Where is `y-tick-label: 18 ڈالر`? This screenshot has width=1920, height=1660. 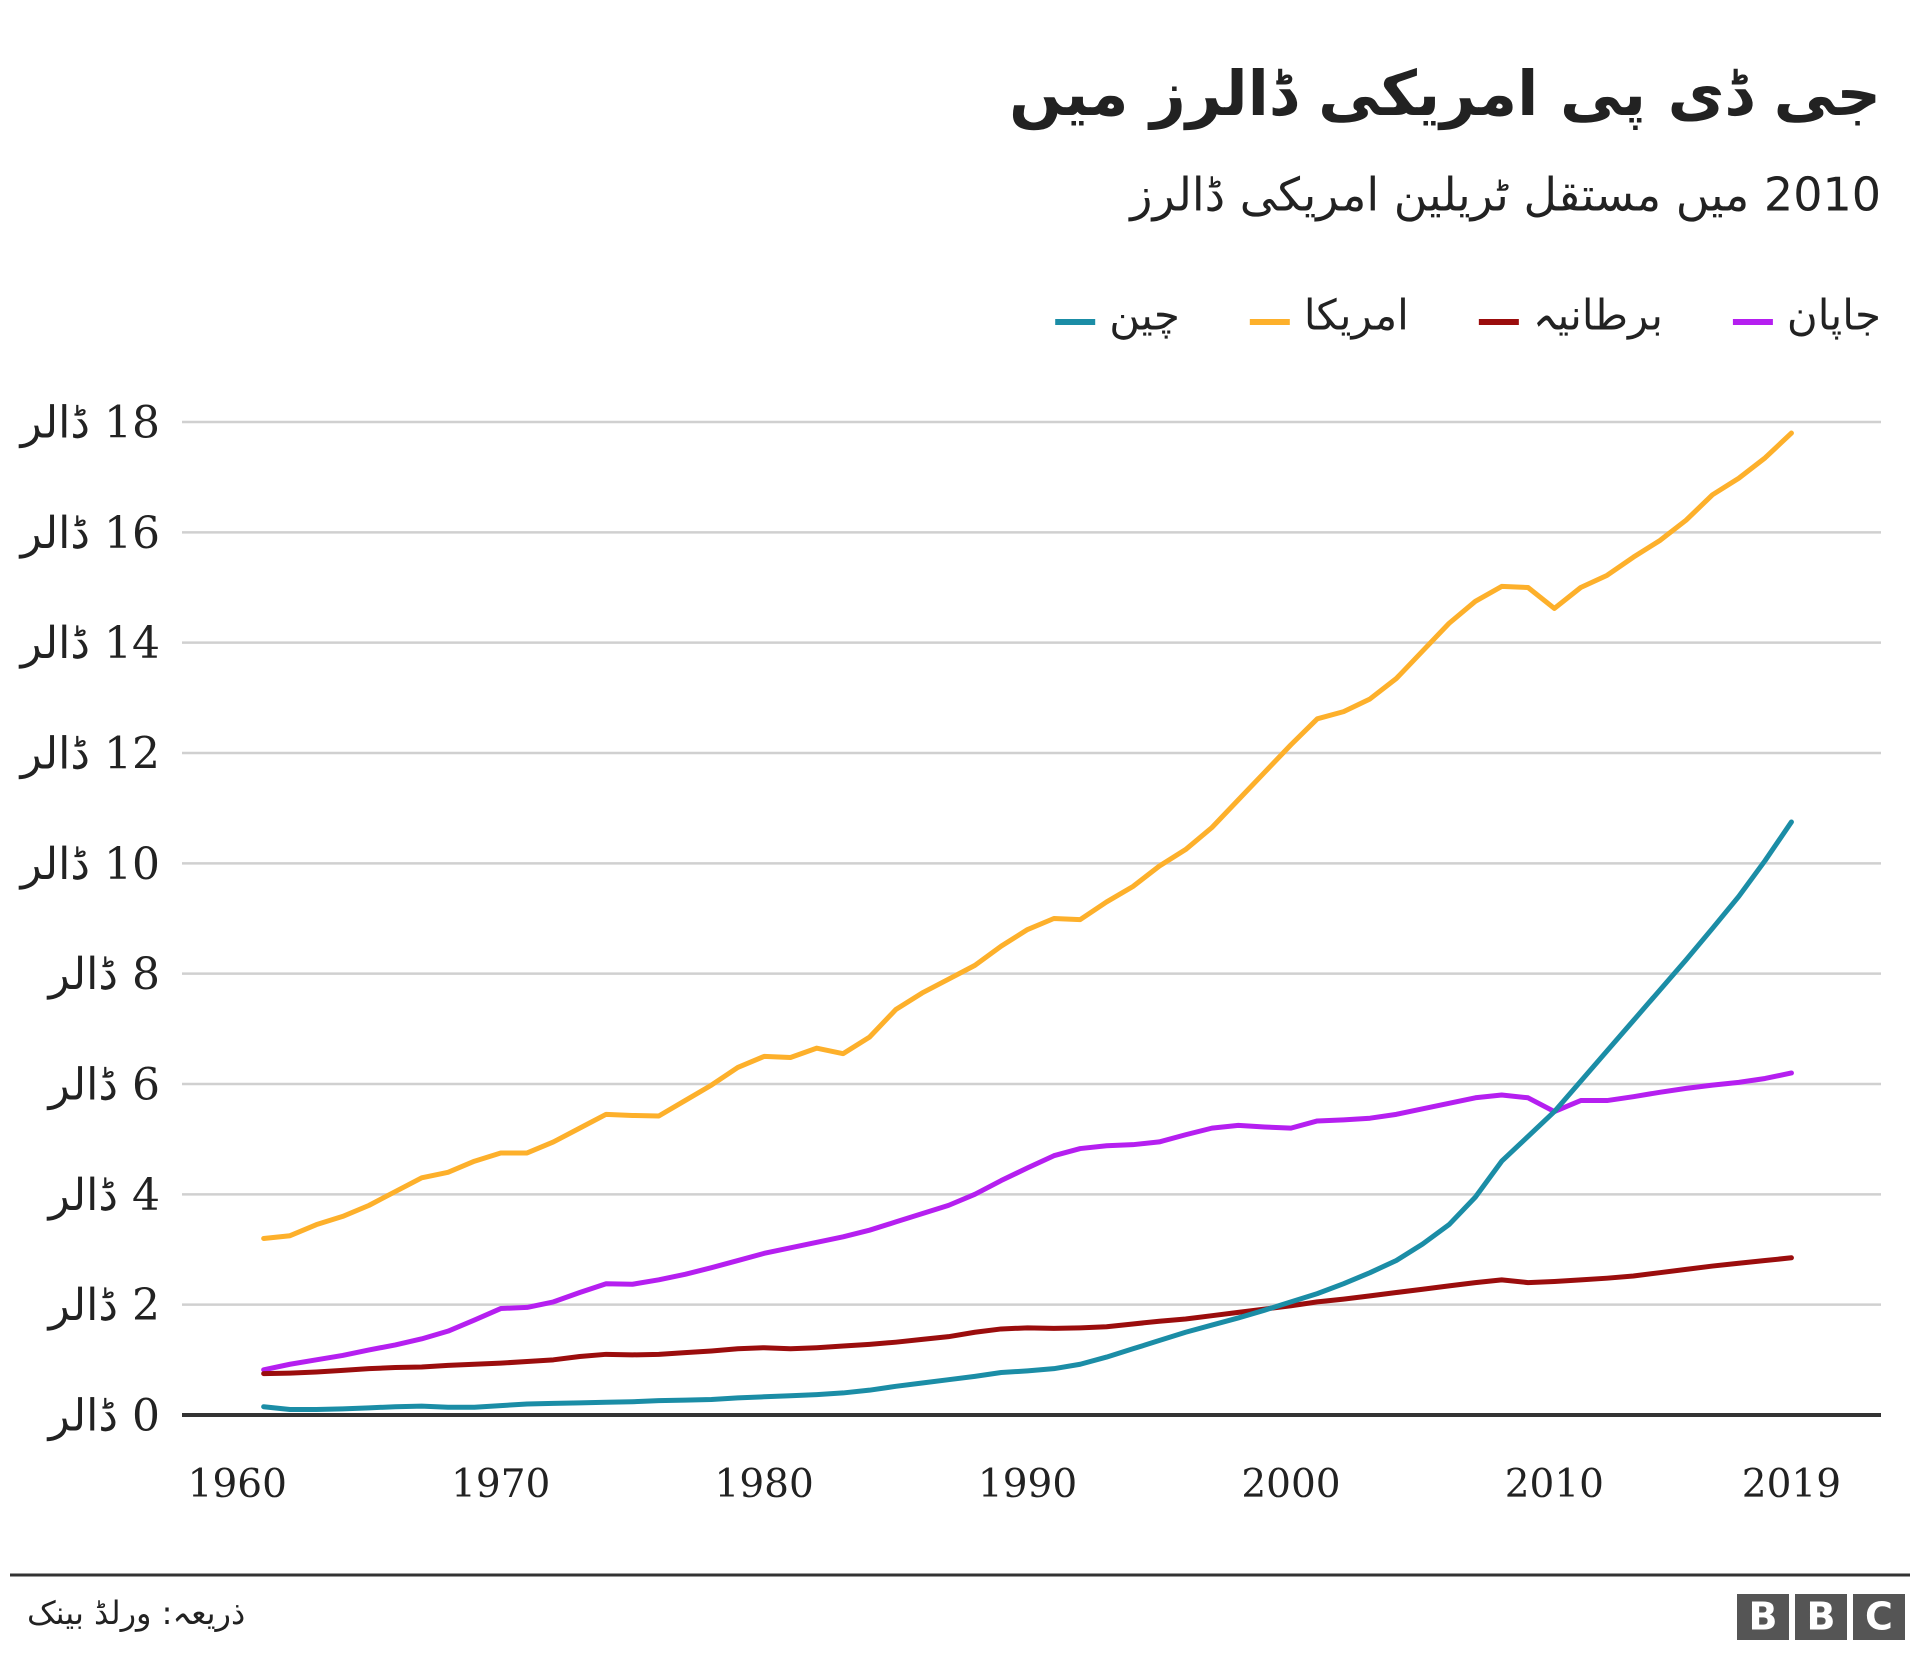
y-tick-label: 18 ڈالر is located at coordinates (90, 423).